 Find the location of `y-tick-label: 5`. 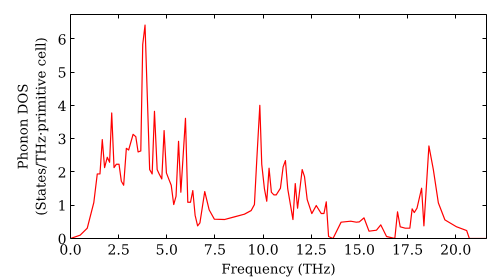

y-tick-label: 5 is located at coordinates (62, 74).